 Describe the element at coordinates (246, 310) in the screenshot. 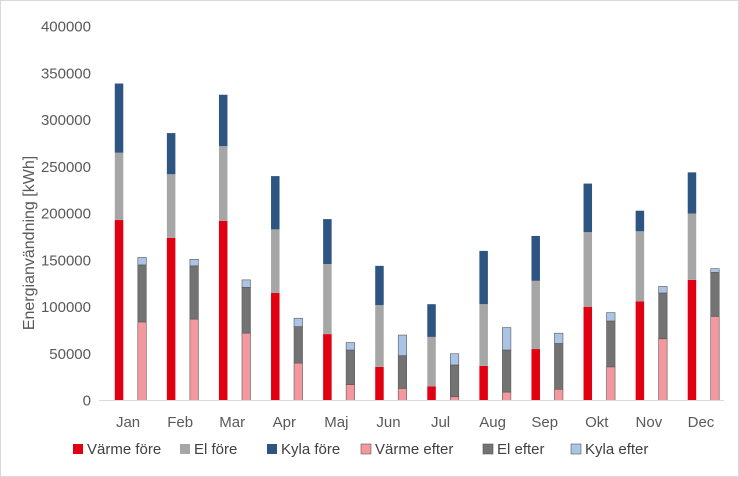

I see `bar-el-efter-mar` at that location.